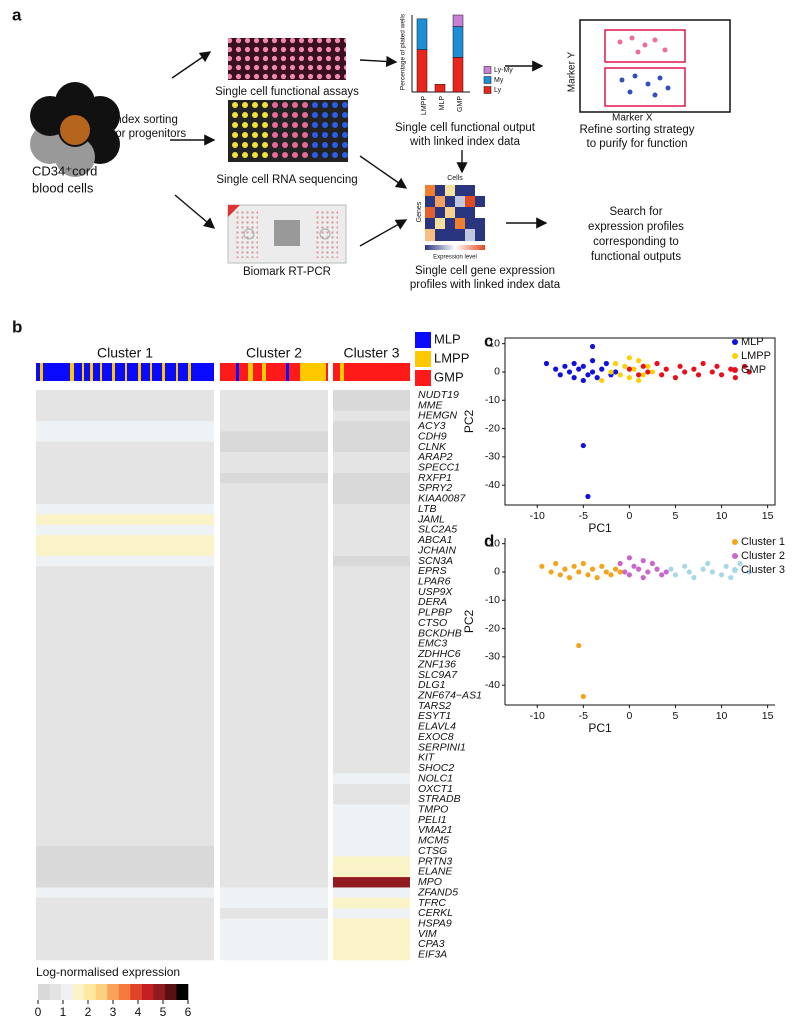  I want to click on y-tick-label: -30, so click(492, 457).